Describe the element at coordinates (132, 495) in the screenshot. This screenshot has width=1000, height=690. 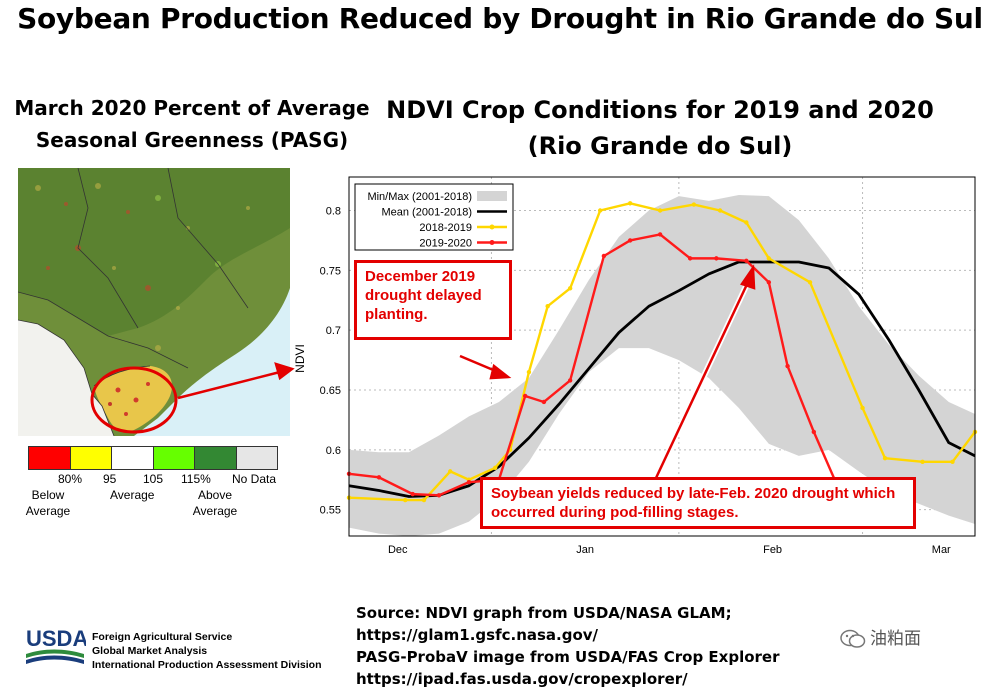
I see `legend-average: Average` at that location.